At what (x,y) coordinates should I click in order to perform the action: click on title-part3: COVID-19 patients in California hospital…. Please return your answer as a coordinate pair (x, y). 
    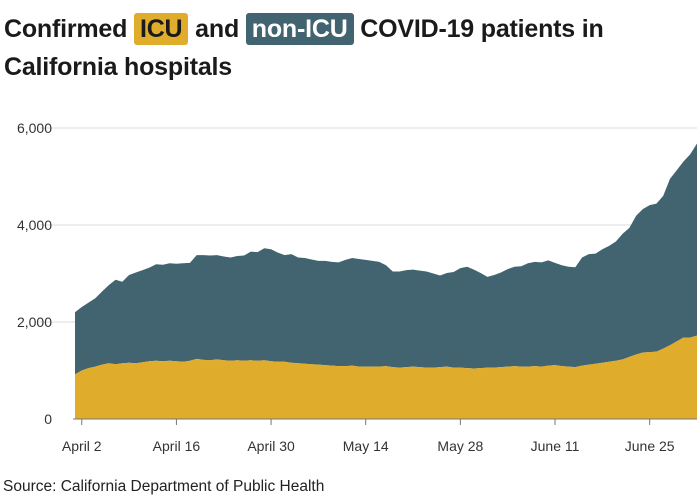
    Looking at the image, I should click on (304, 48).